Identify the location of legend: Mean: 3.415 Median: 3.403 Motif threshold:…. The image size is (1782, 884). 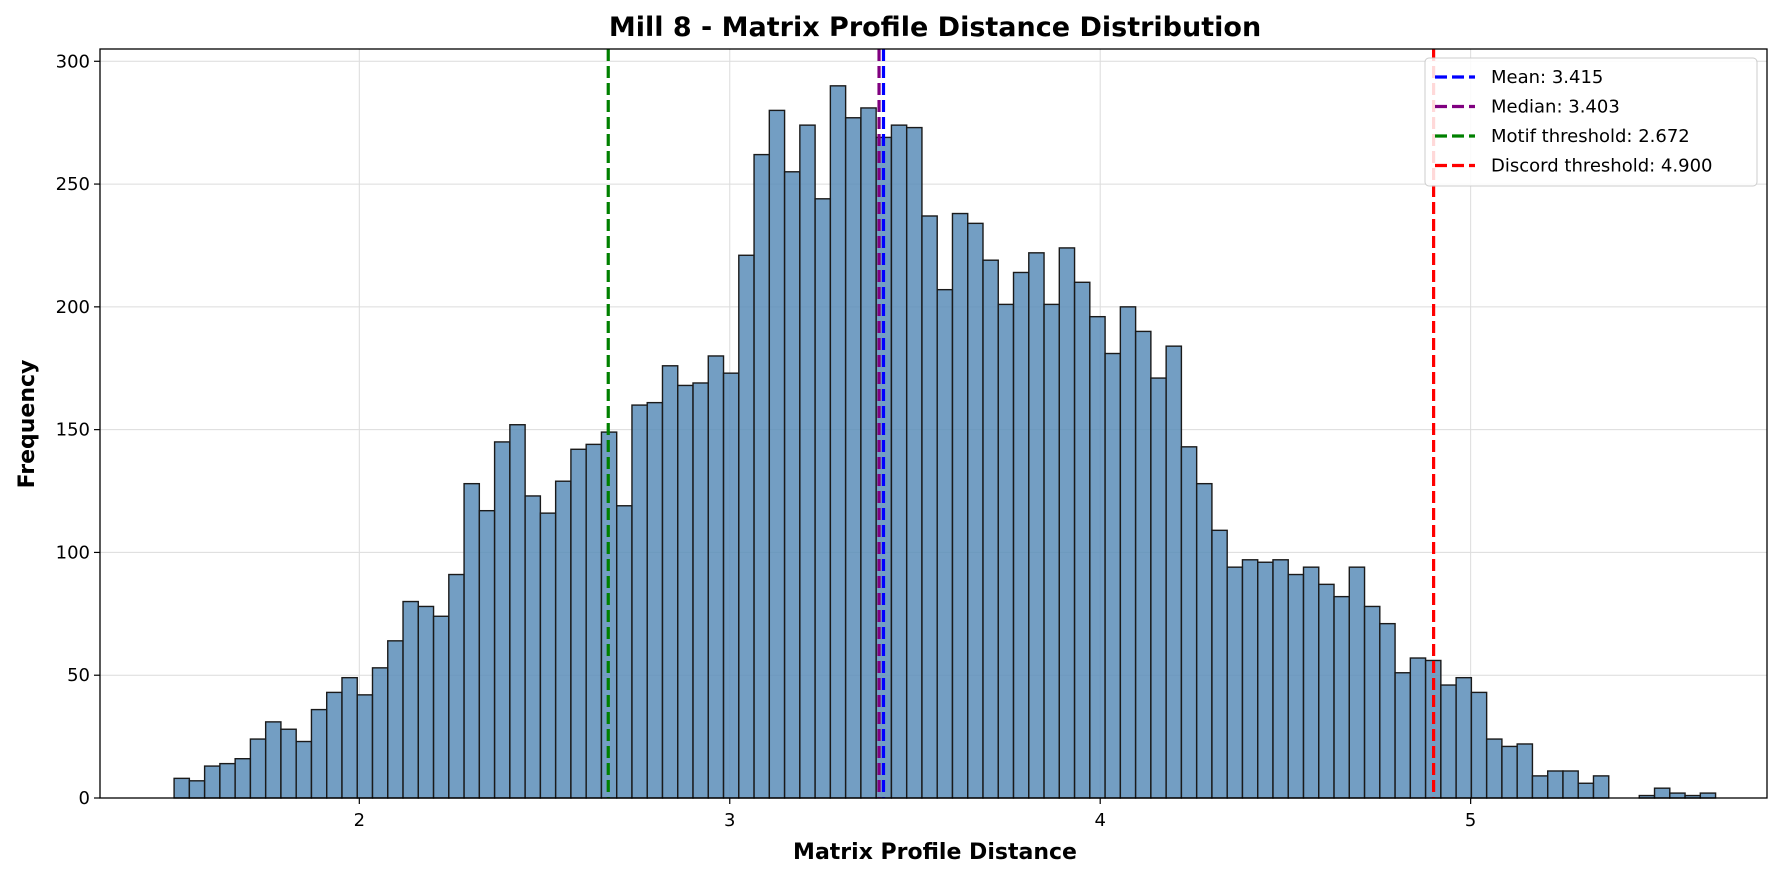
(1591, 122).